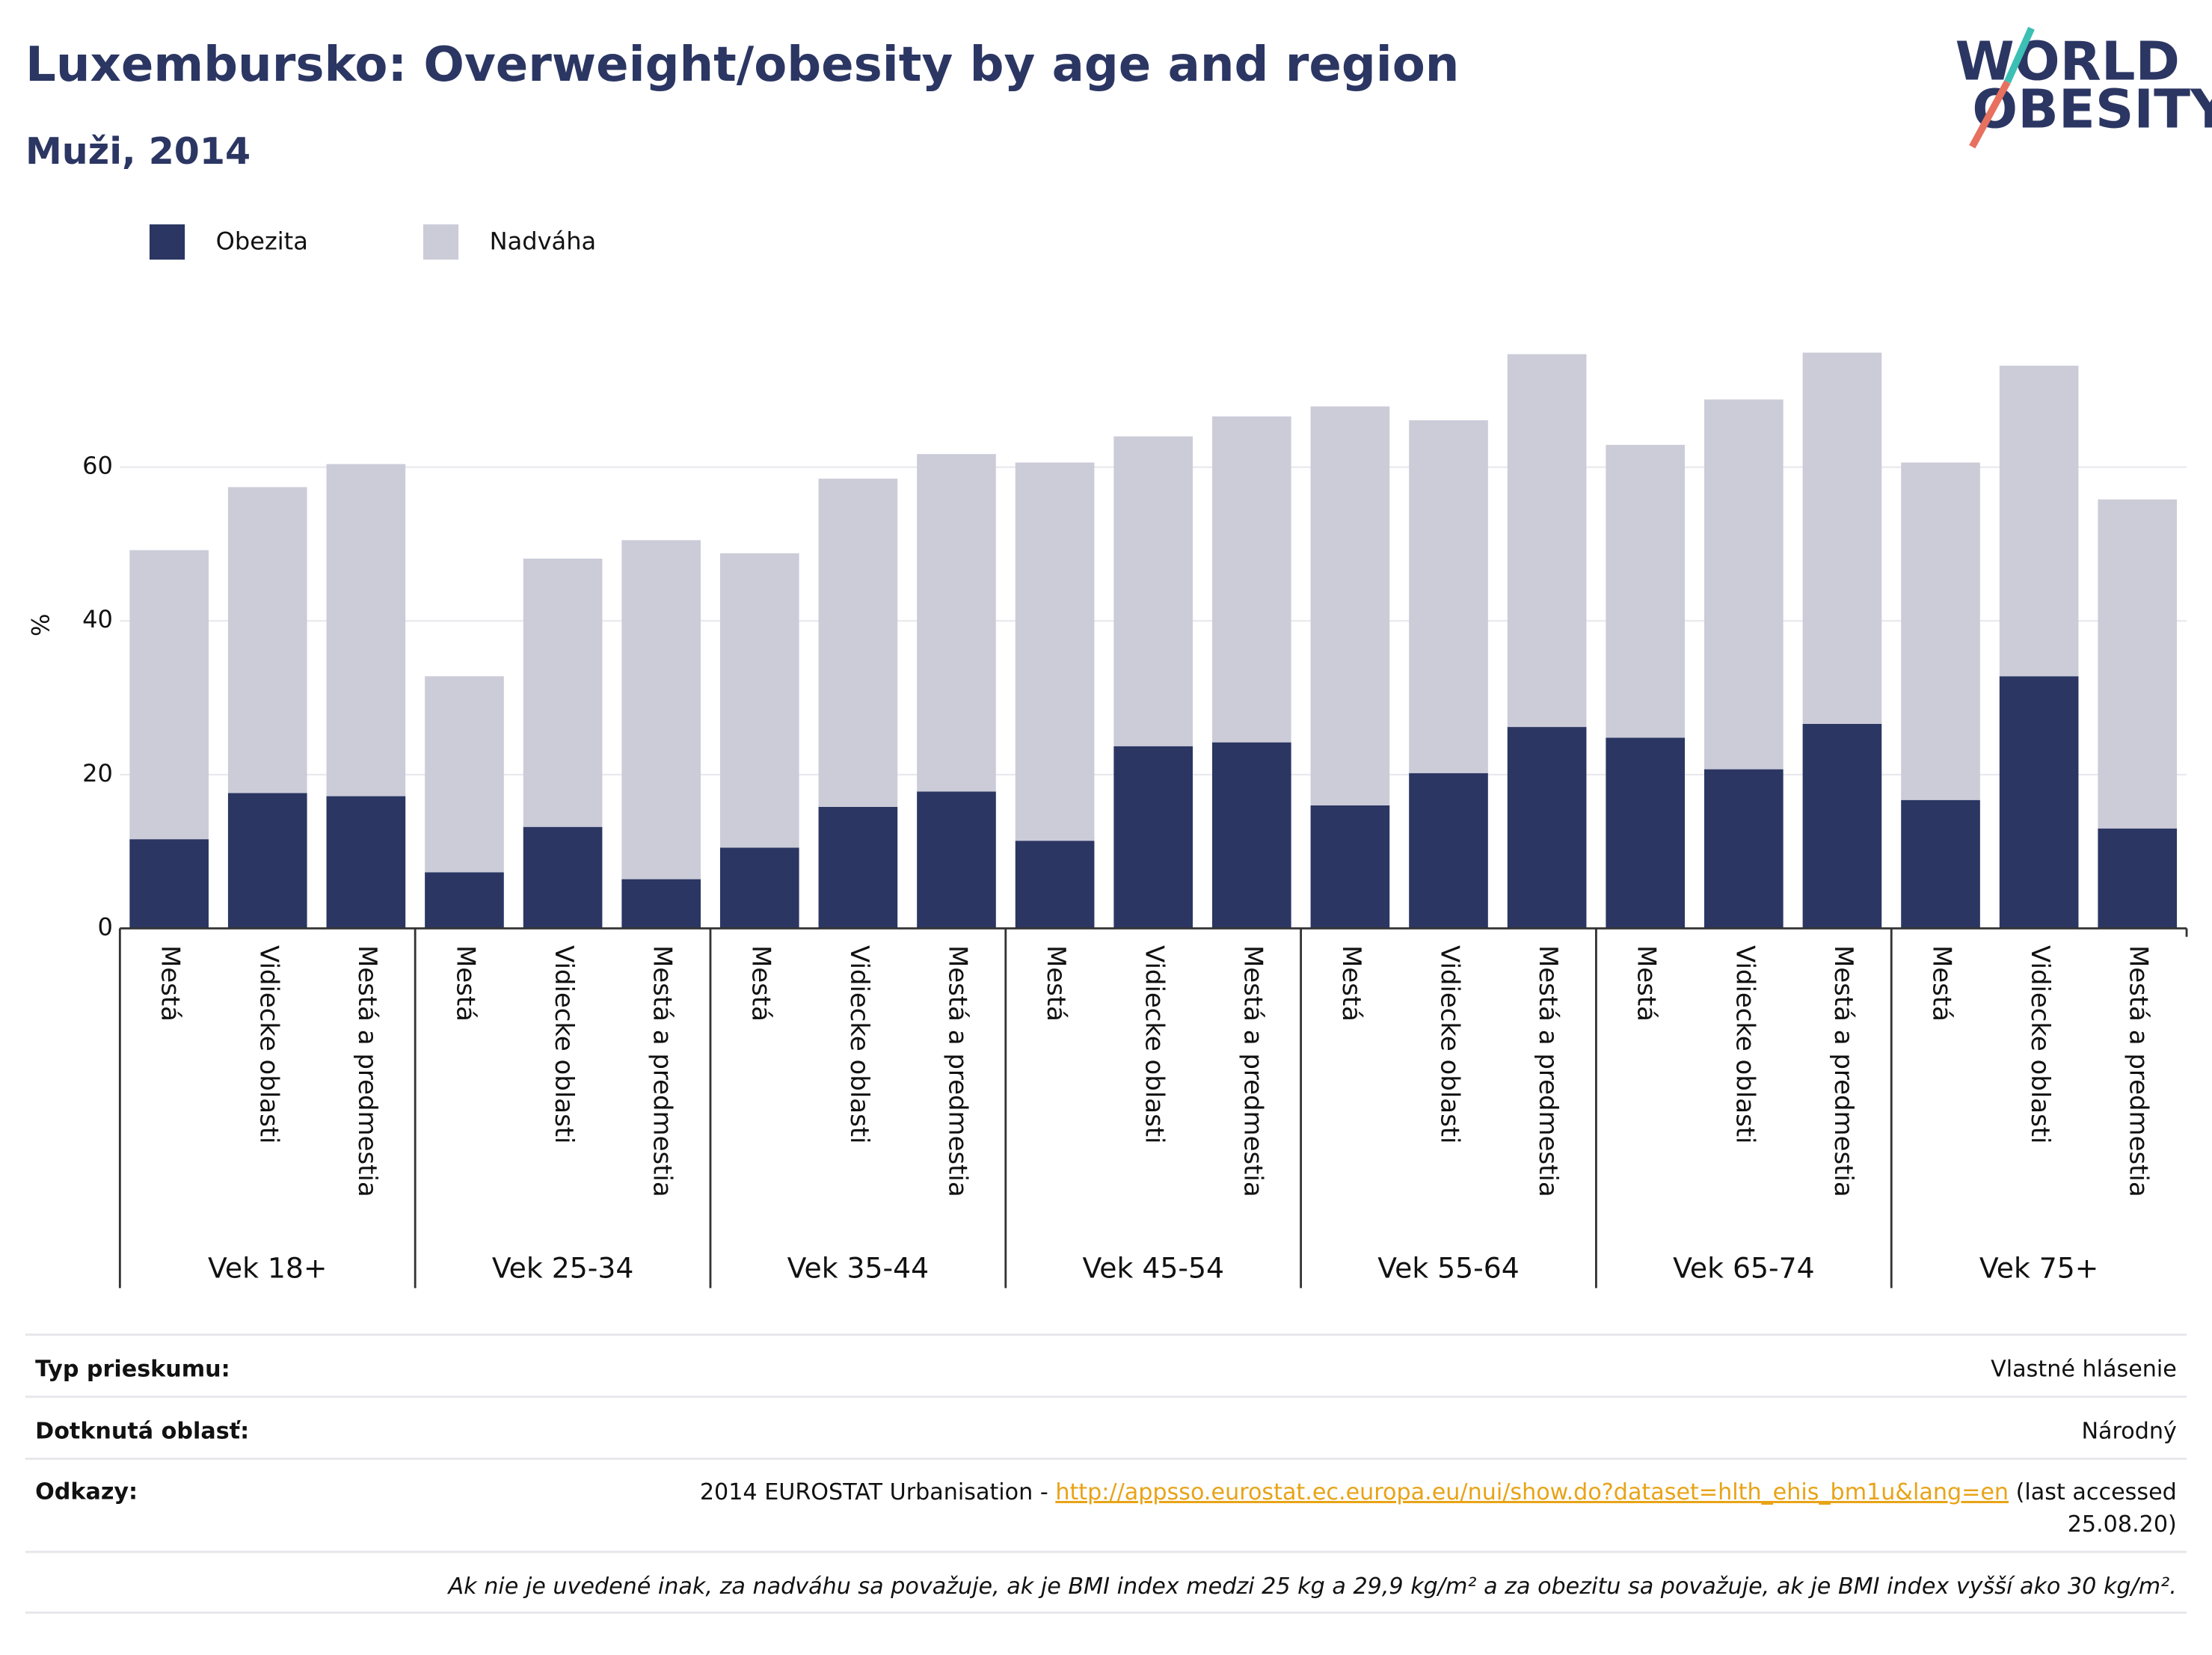  I want to click on group-label: Vek 45-54, so click(1153, 1267).